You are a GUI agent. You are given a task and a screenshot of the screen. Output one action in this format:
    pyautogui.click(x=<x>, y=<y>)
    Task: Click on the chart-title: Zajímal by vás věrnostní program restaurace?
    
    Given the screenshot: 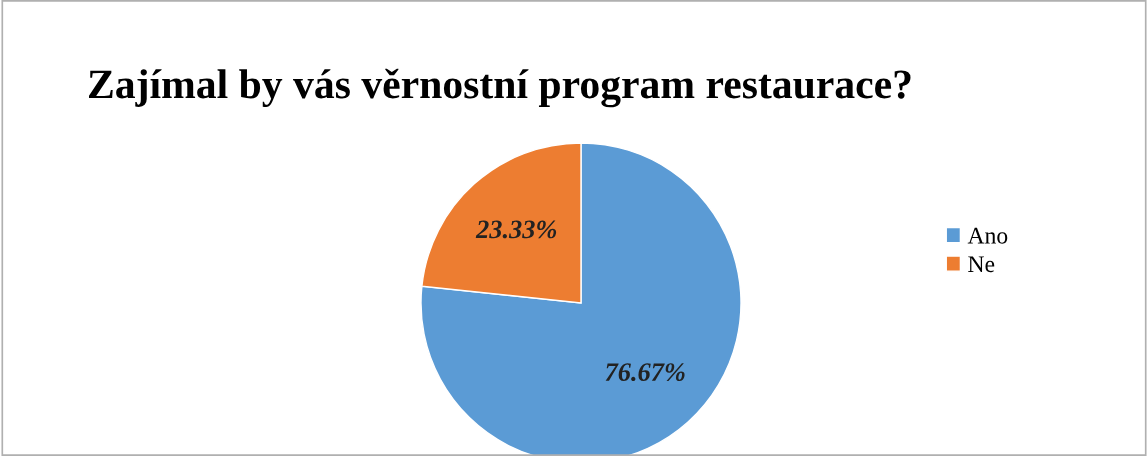 What is the action you would take?
    pyautogui.click(x=500, y=88)
    